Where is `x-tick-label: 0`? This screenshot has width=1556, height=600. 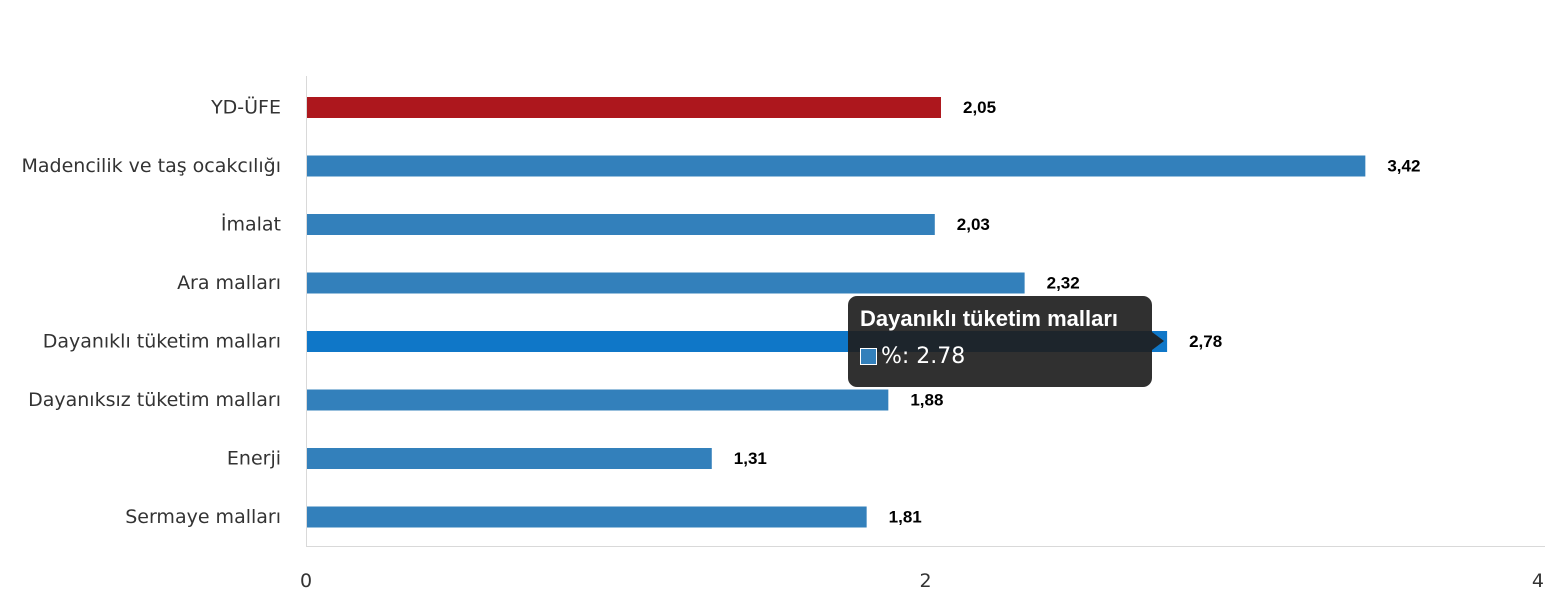
x-tick-label: 0 is located at coordinates (306, 581).